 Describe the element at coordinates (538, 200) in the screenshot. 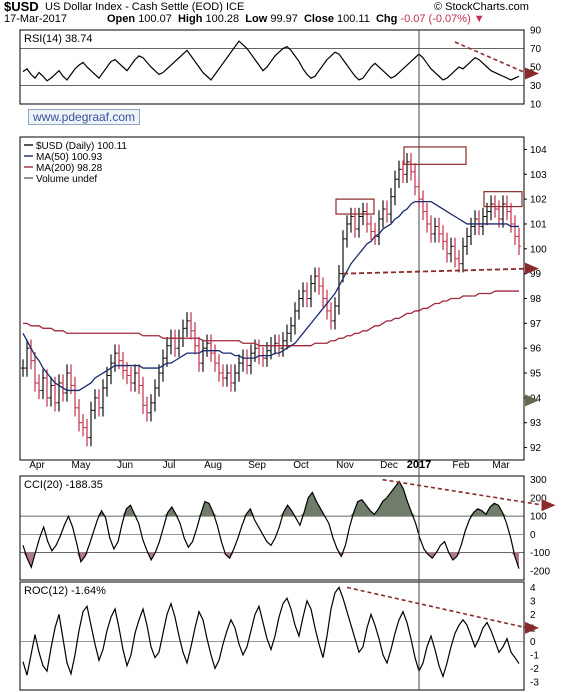

I see `price-y-tick-label: 102` at that location.